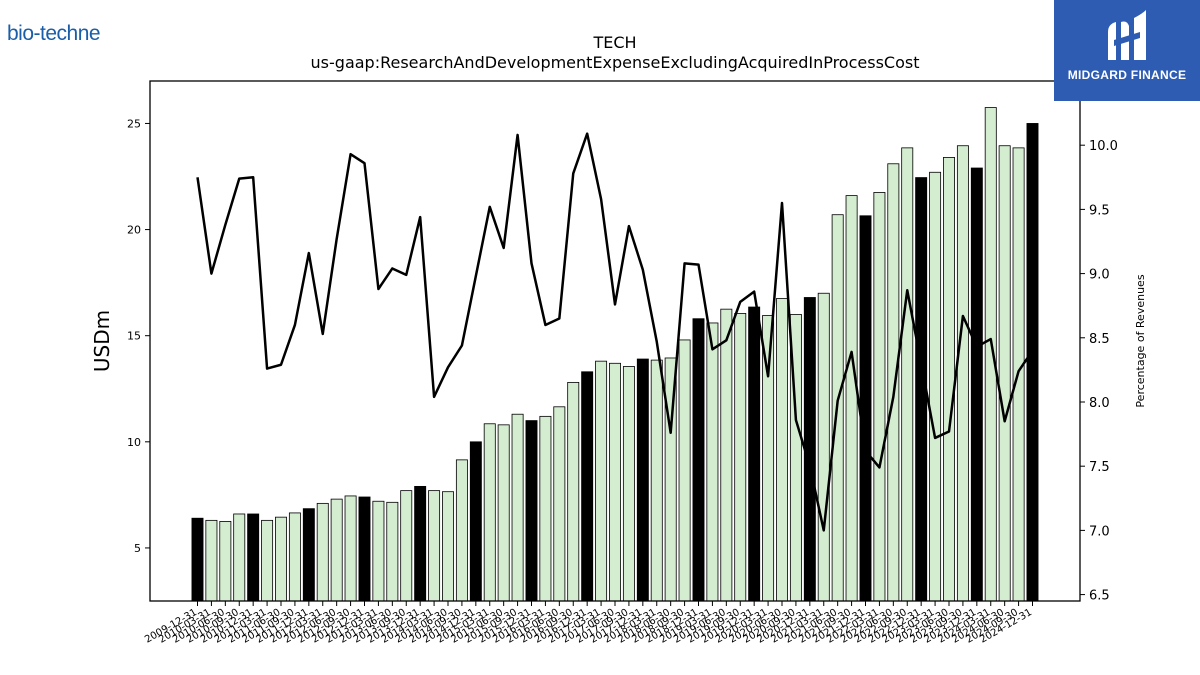 This screenshot has height=675, width=1200. I want to click on y2-tick-label: 10.0, so click(1103, 146).